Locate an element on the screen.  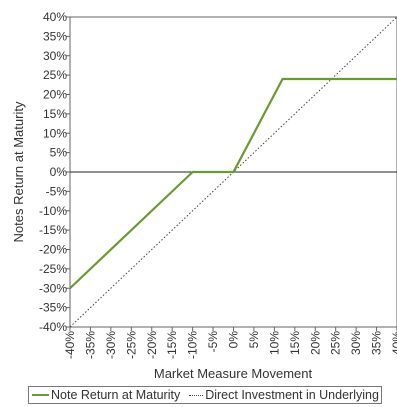
y-tick-label: 30% is located at coordinates (55, 56).